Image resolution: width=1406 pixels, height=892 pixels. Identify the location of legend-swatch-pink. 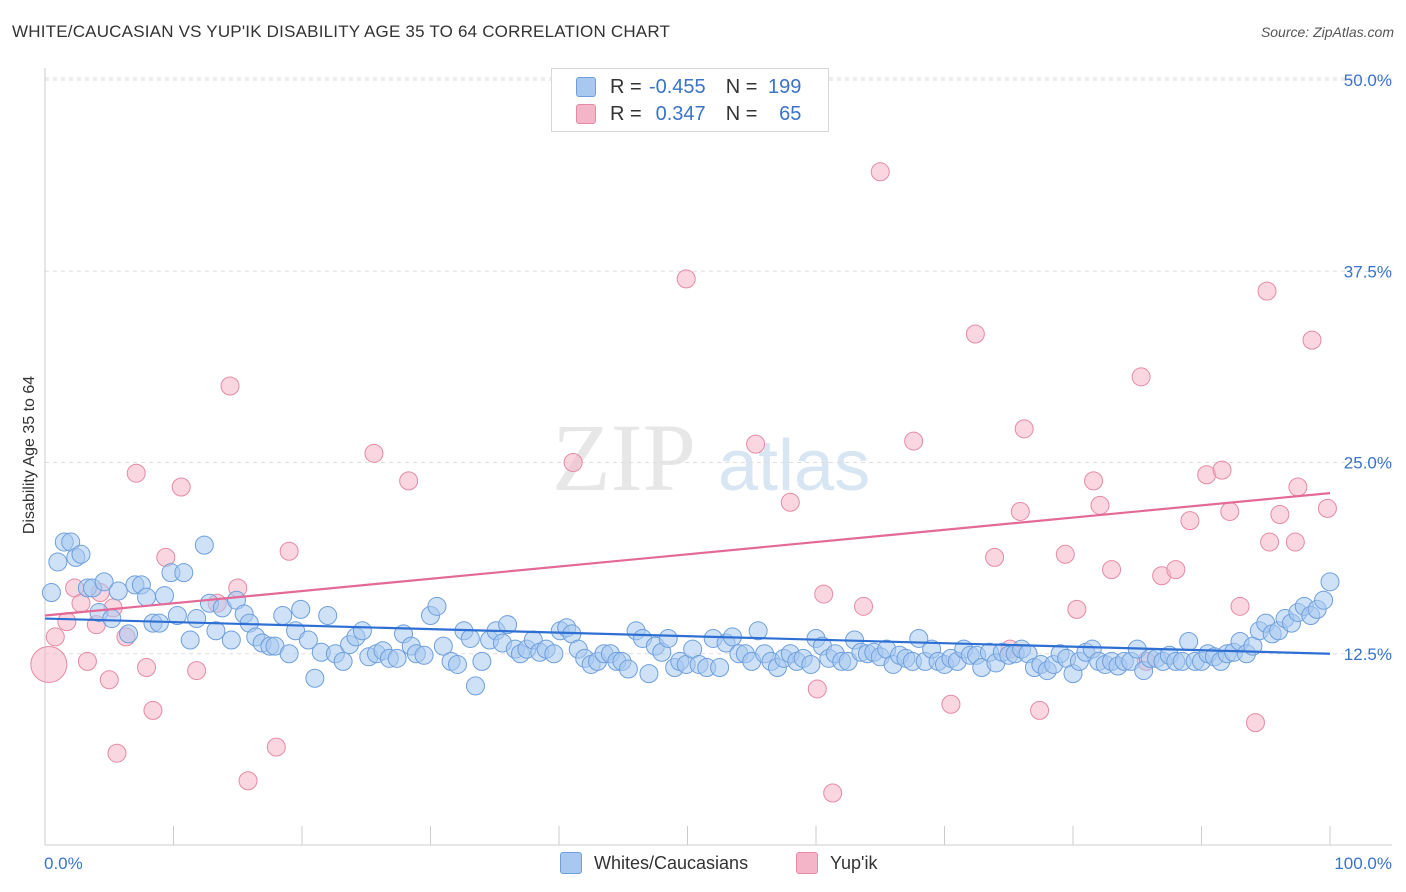
(586, 114).